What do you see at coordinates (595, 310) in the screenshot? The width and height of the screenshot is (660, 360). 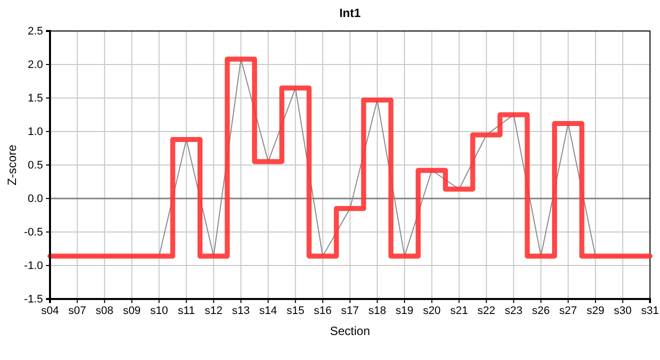 I see `x-tick-label: s29` at bounding box center [595, 310].